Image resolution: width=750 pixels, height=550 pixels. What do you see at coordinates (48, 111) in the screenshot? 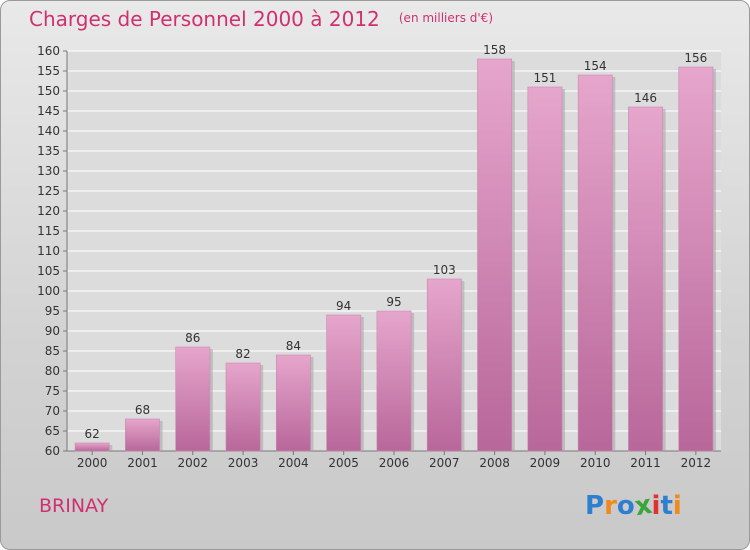
I see `y-tick-label: 145` at bounding box center [48, 111].